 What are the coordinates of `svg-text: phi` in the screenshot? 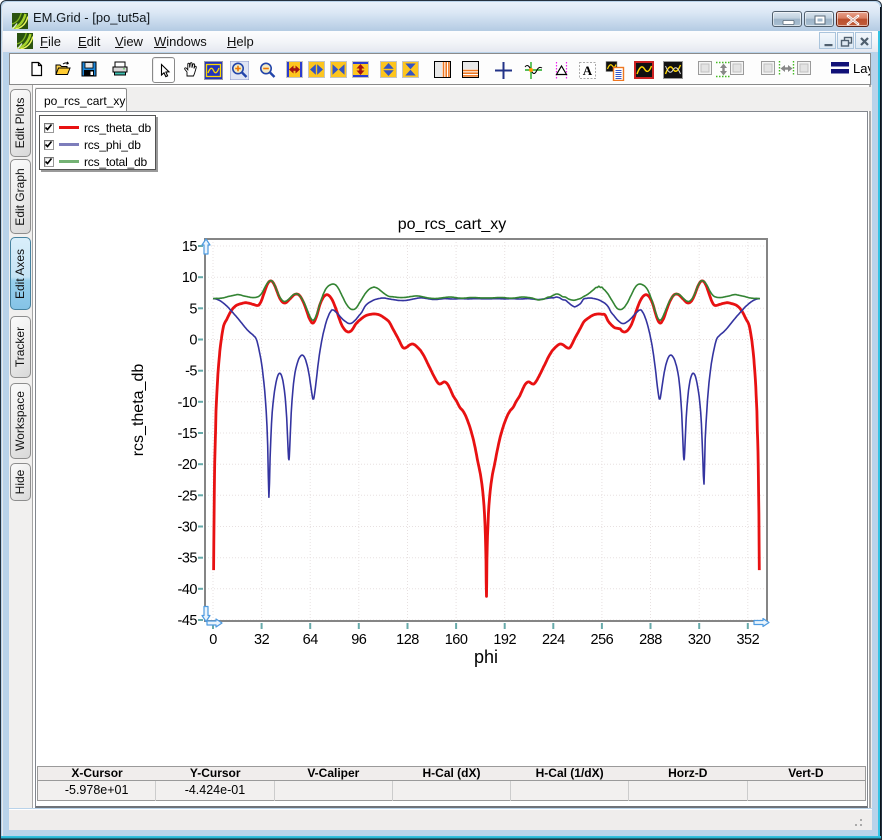 It's located at (486, 657).